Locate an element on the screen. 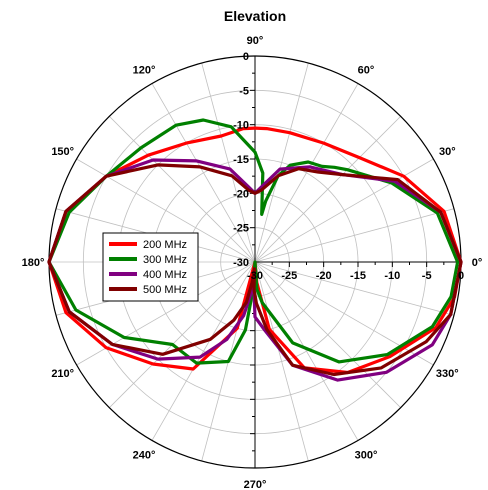 This screenshot has width=488, height=490. radial-tick-label-right: 0 is located at coordinates (461, 276).